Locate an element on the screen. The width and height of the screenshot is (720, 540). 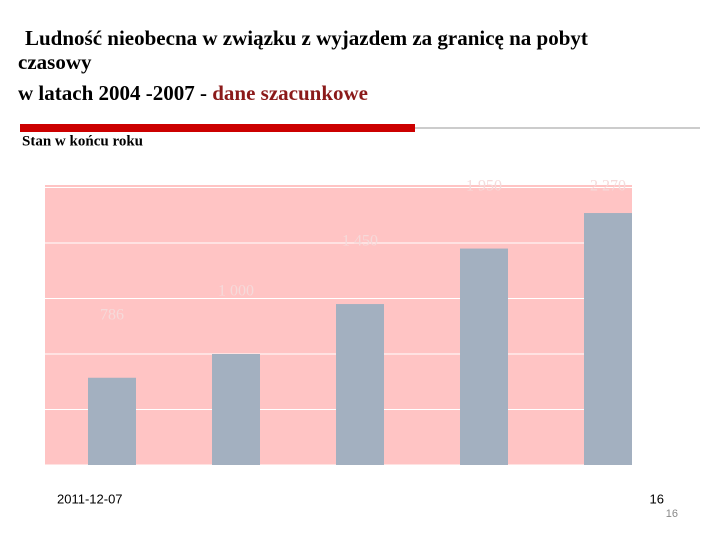
subtitle: Stan w końcu roku is located at coordinates (82, 141).